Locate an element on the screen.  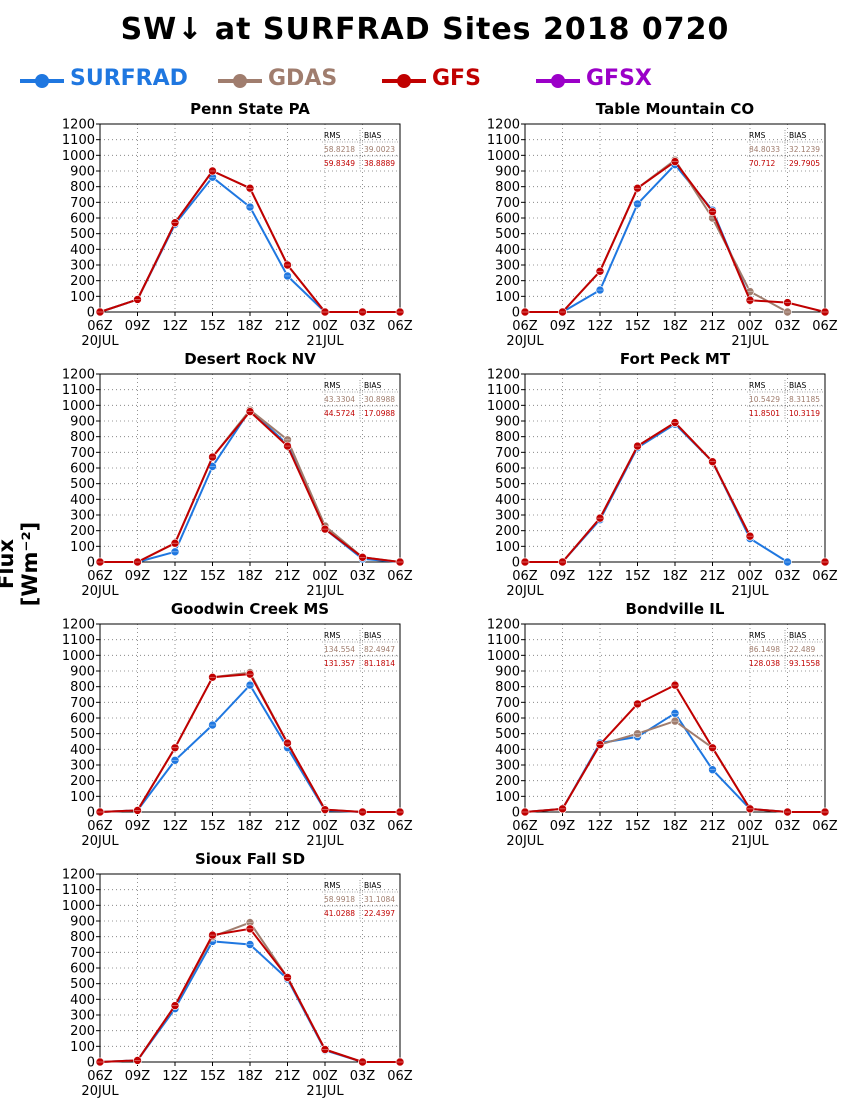
stats-gdas-rms: 10.5429 is located at coordinates (764, 399).